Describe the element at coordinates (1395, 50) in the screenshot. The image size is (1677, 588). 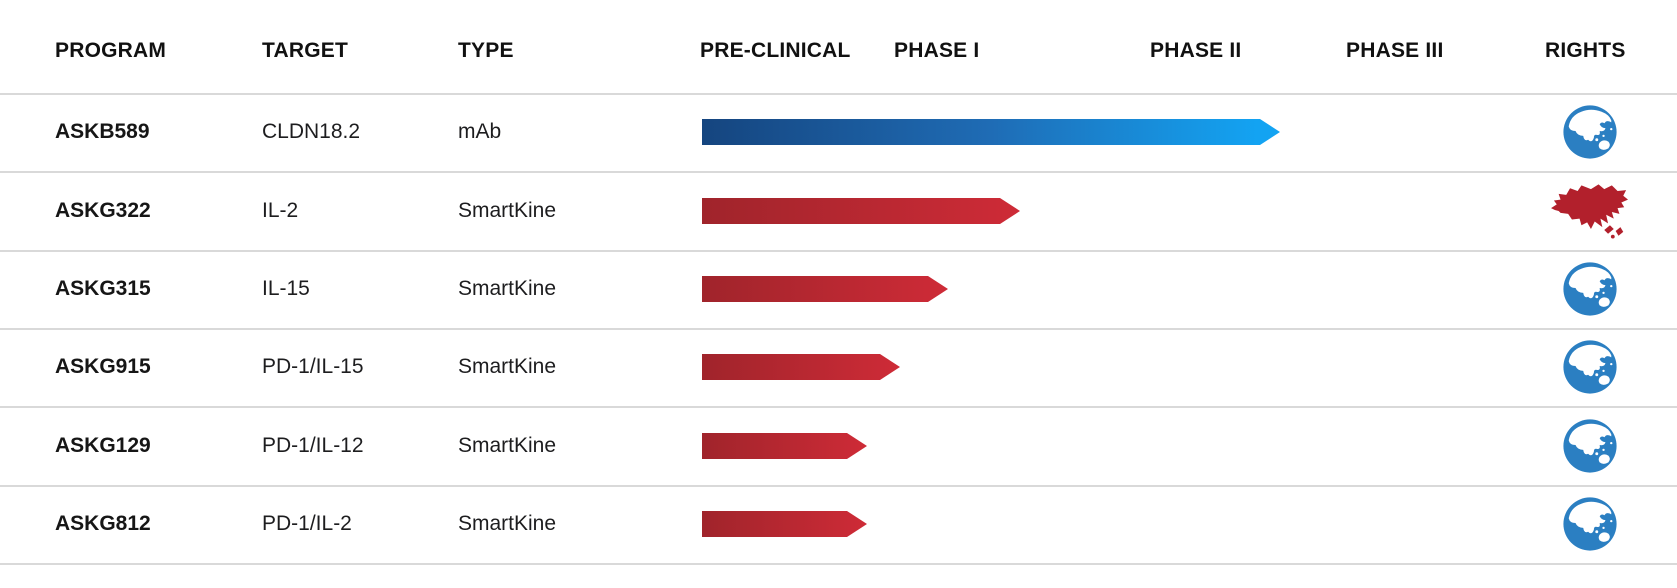
I see `column-header-phase-3: PHASE III` at that location.